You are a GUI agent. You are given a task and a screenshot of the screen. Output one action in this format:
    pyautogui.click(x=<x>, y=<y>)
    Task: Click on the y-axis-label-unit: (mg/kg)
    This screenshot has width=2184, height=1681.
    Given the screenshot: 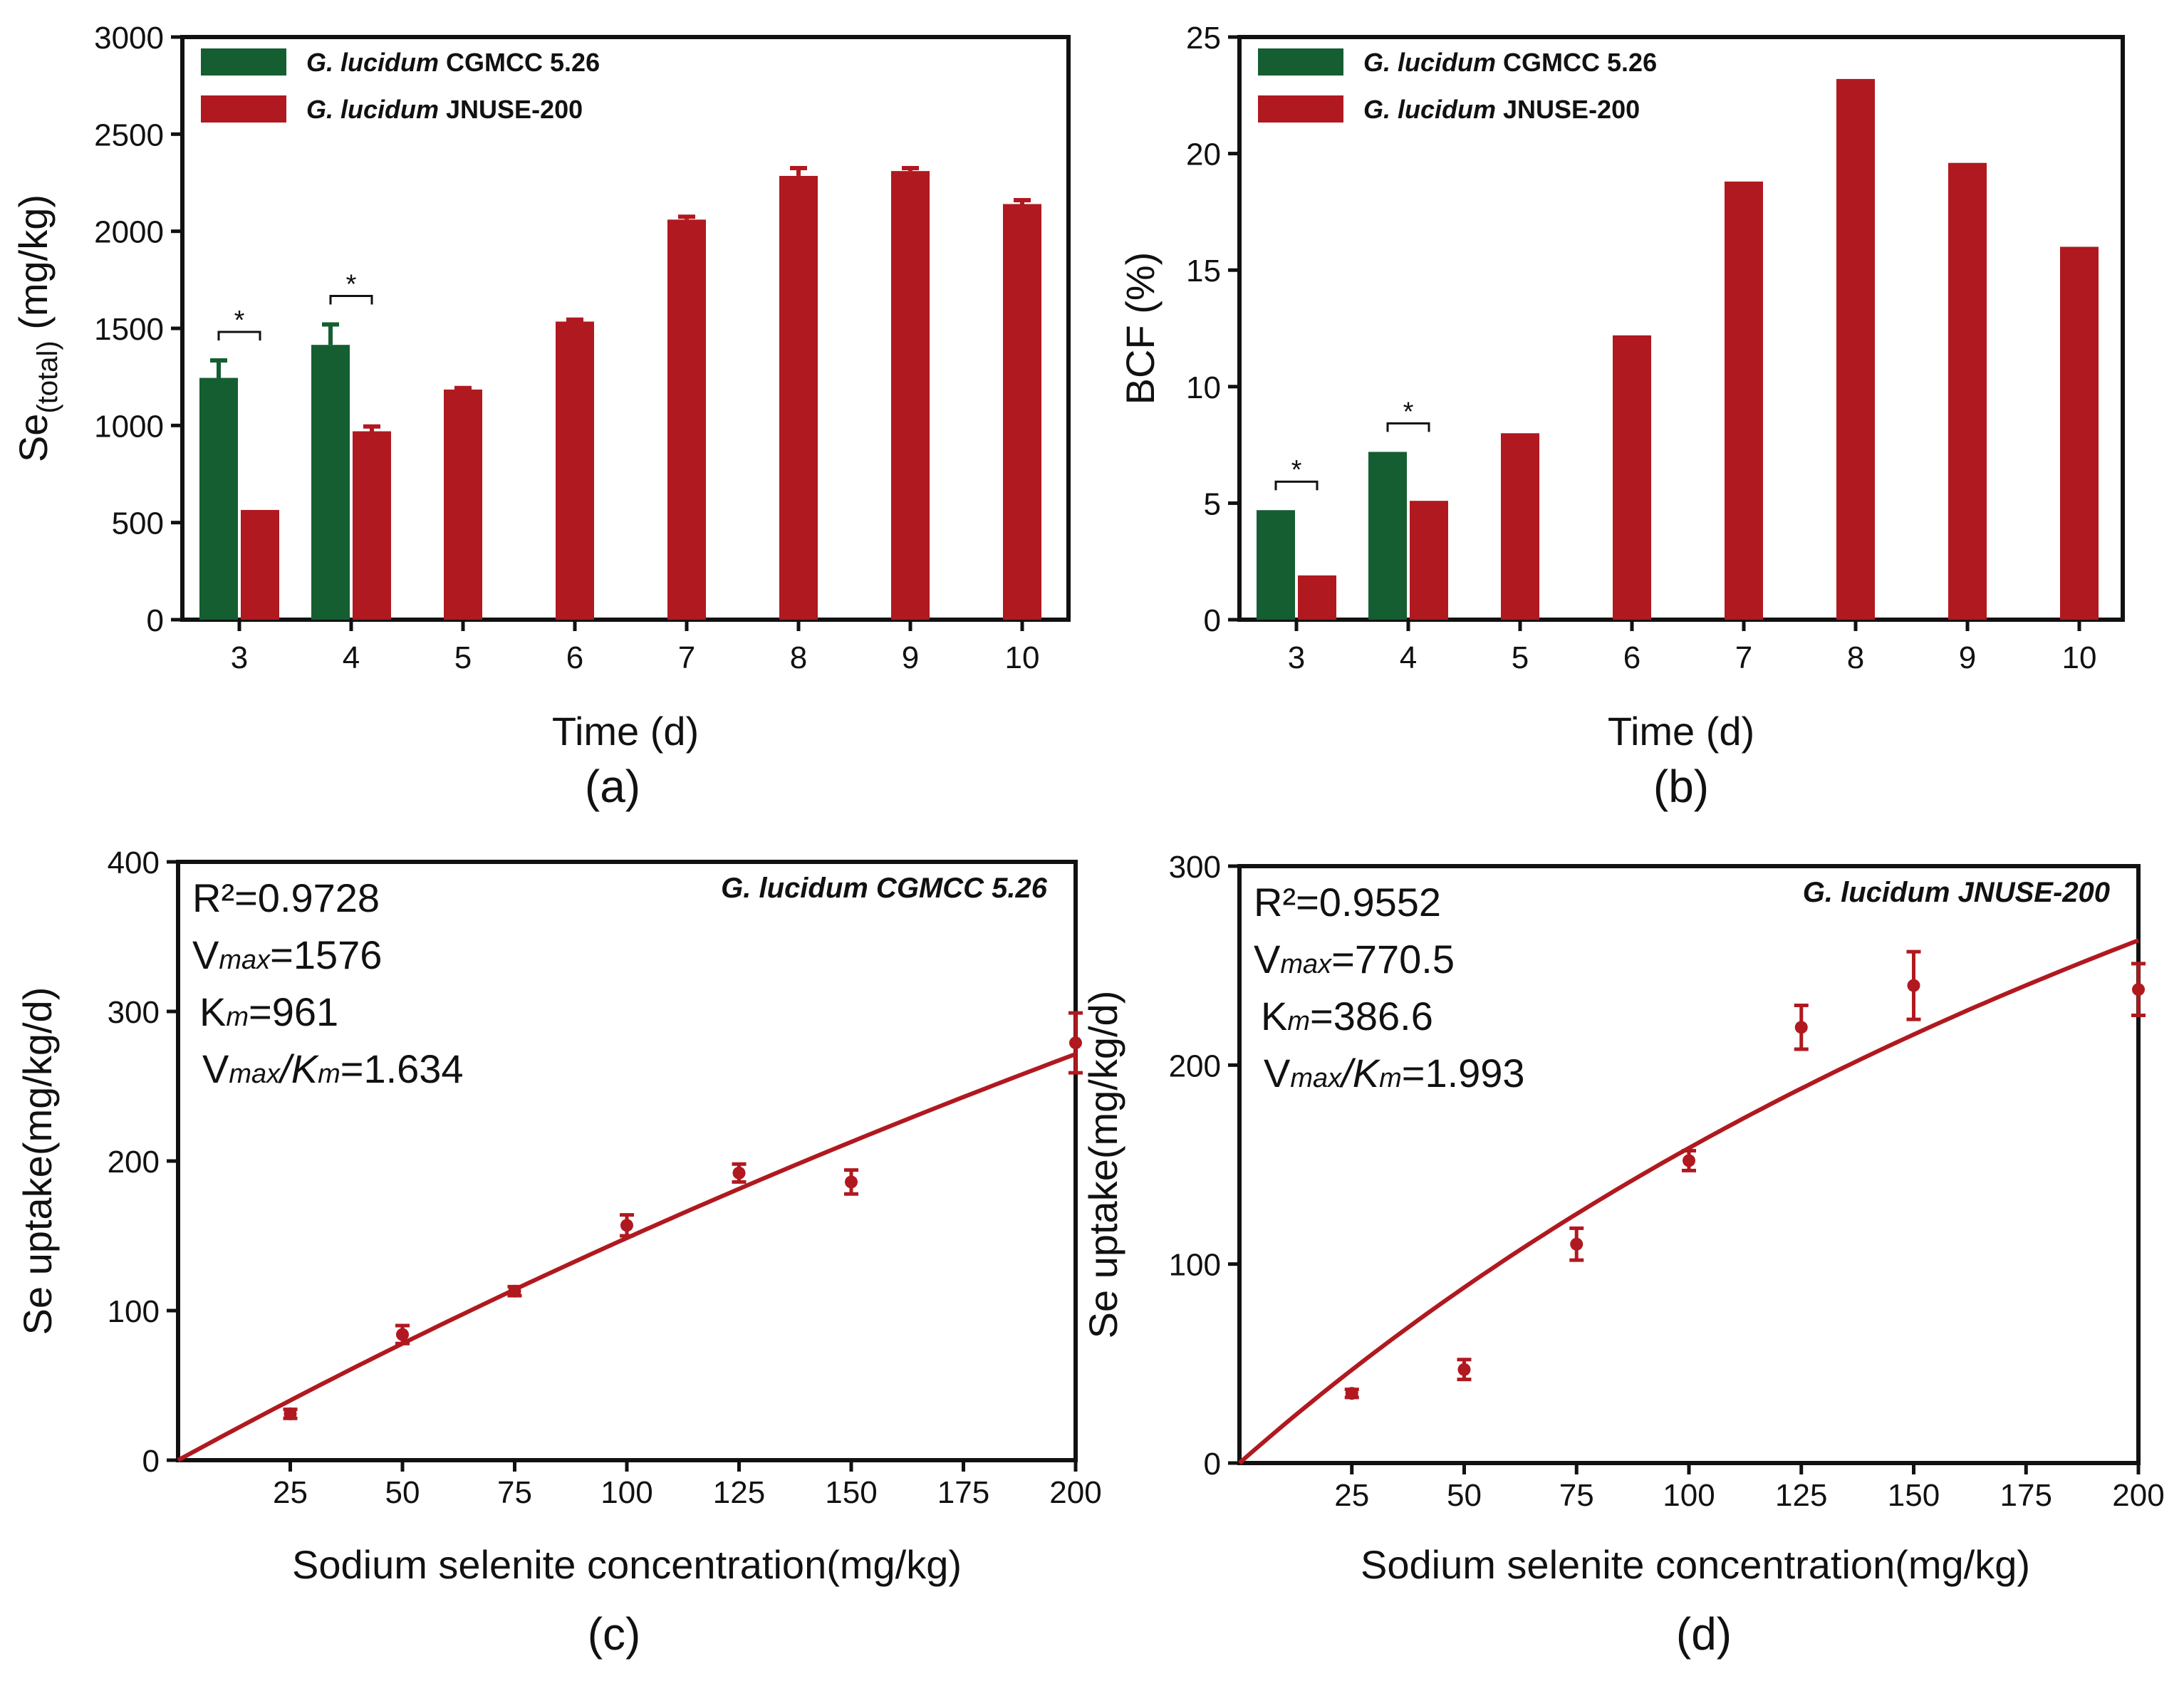 What is the action you would take?
    pyautogui.click(x=33, y=267)
    